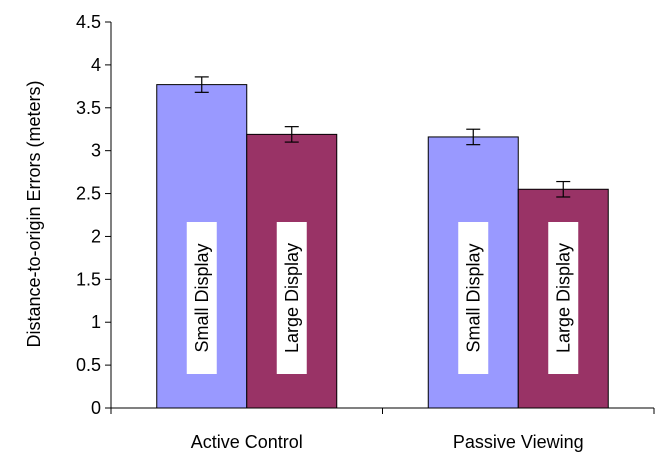  I want to click on y-tick-label: 4.5, so click(88, 22).